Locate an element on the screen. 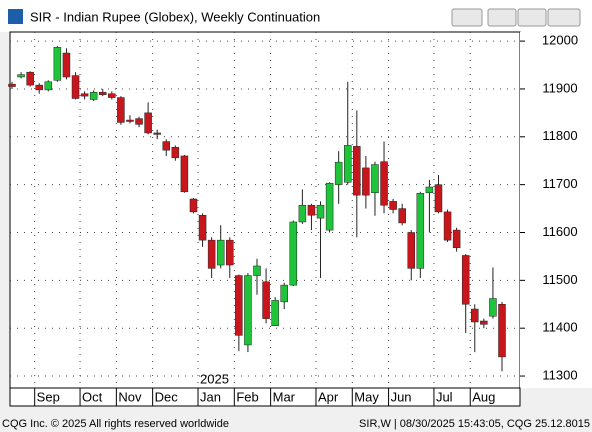 This screenshot has width=592, height=432. x-tick-label: Apr is located at coordinates (328, 396).